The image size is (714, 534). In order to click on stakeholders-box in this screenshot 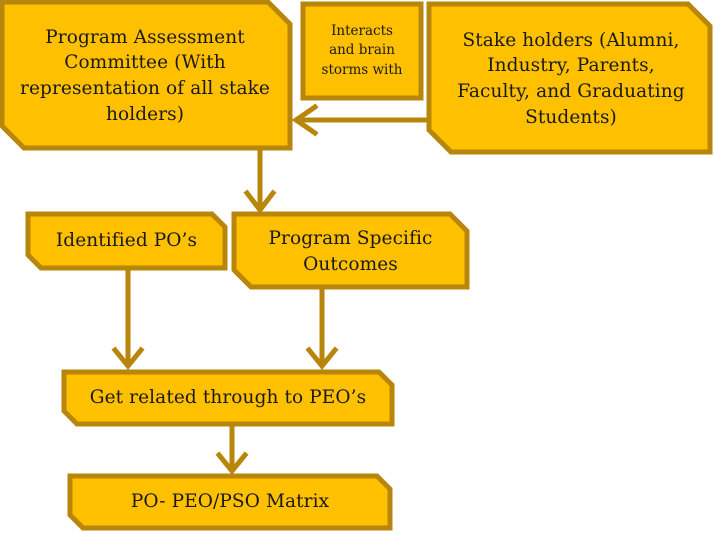, I will do `click(569, 78)`.